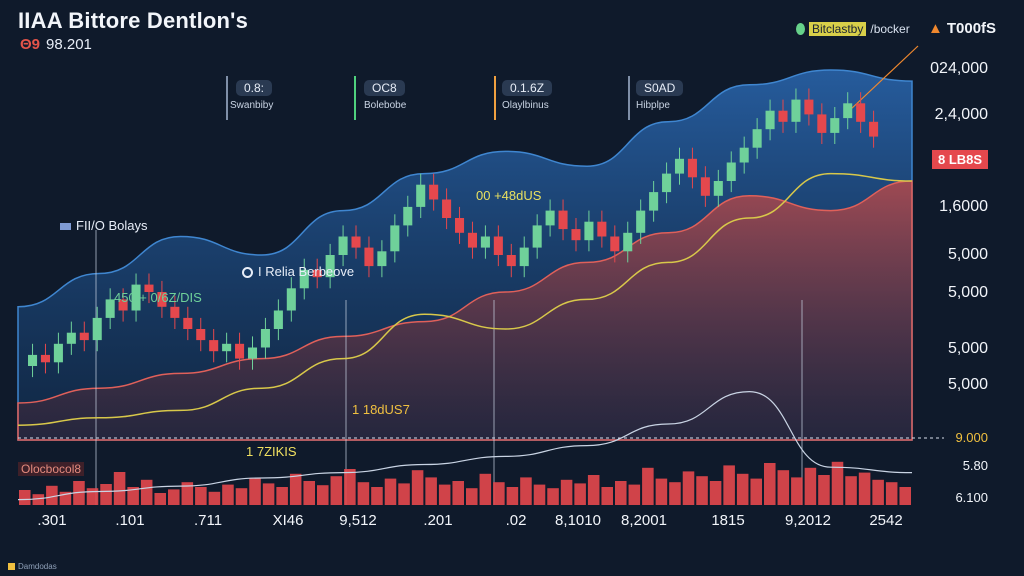  Describe the element at coordinates (32, 566) in the screenshot. I see `footer-credit: Damdodas` at that location.